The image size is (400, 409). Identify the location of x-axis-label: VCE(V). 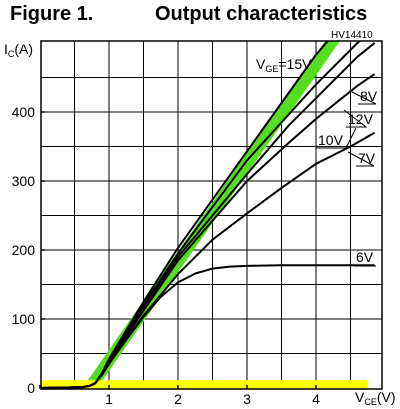
(375, 398).